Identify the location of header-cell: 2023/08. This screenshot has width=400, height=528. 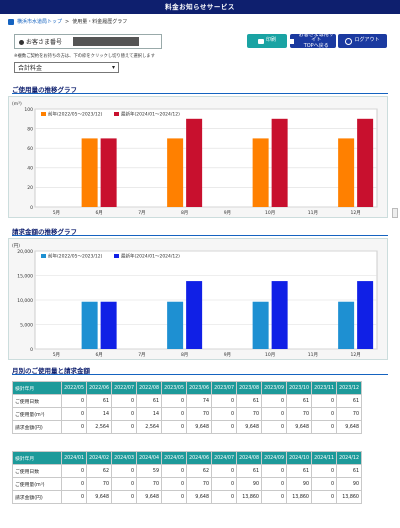
(249, 388).